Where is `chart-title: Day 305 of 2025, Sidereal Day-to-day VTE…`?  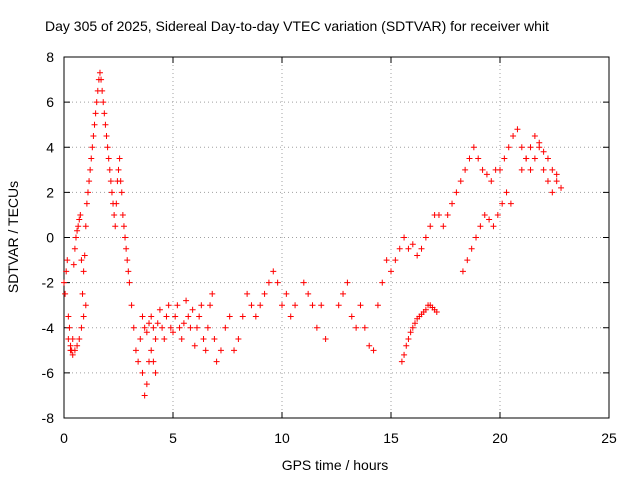
chart-title: Day 305 of 2025, Sidereal Day-to-day VTE… is located at coordinates (297, 26).